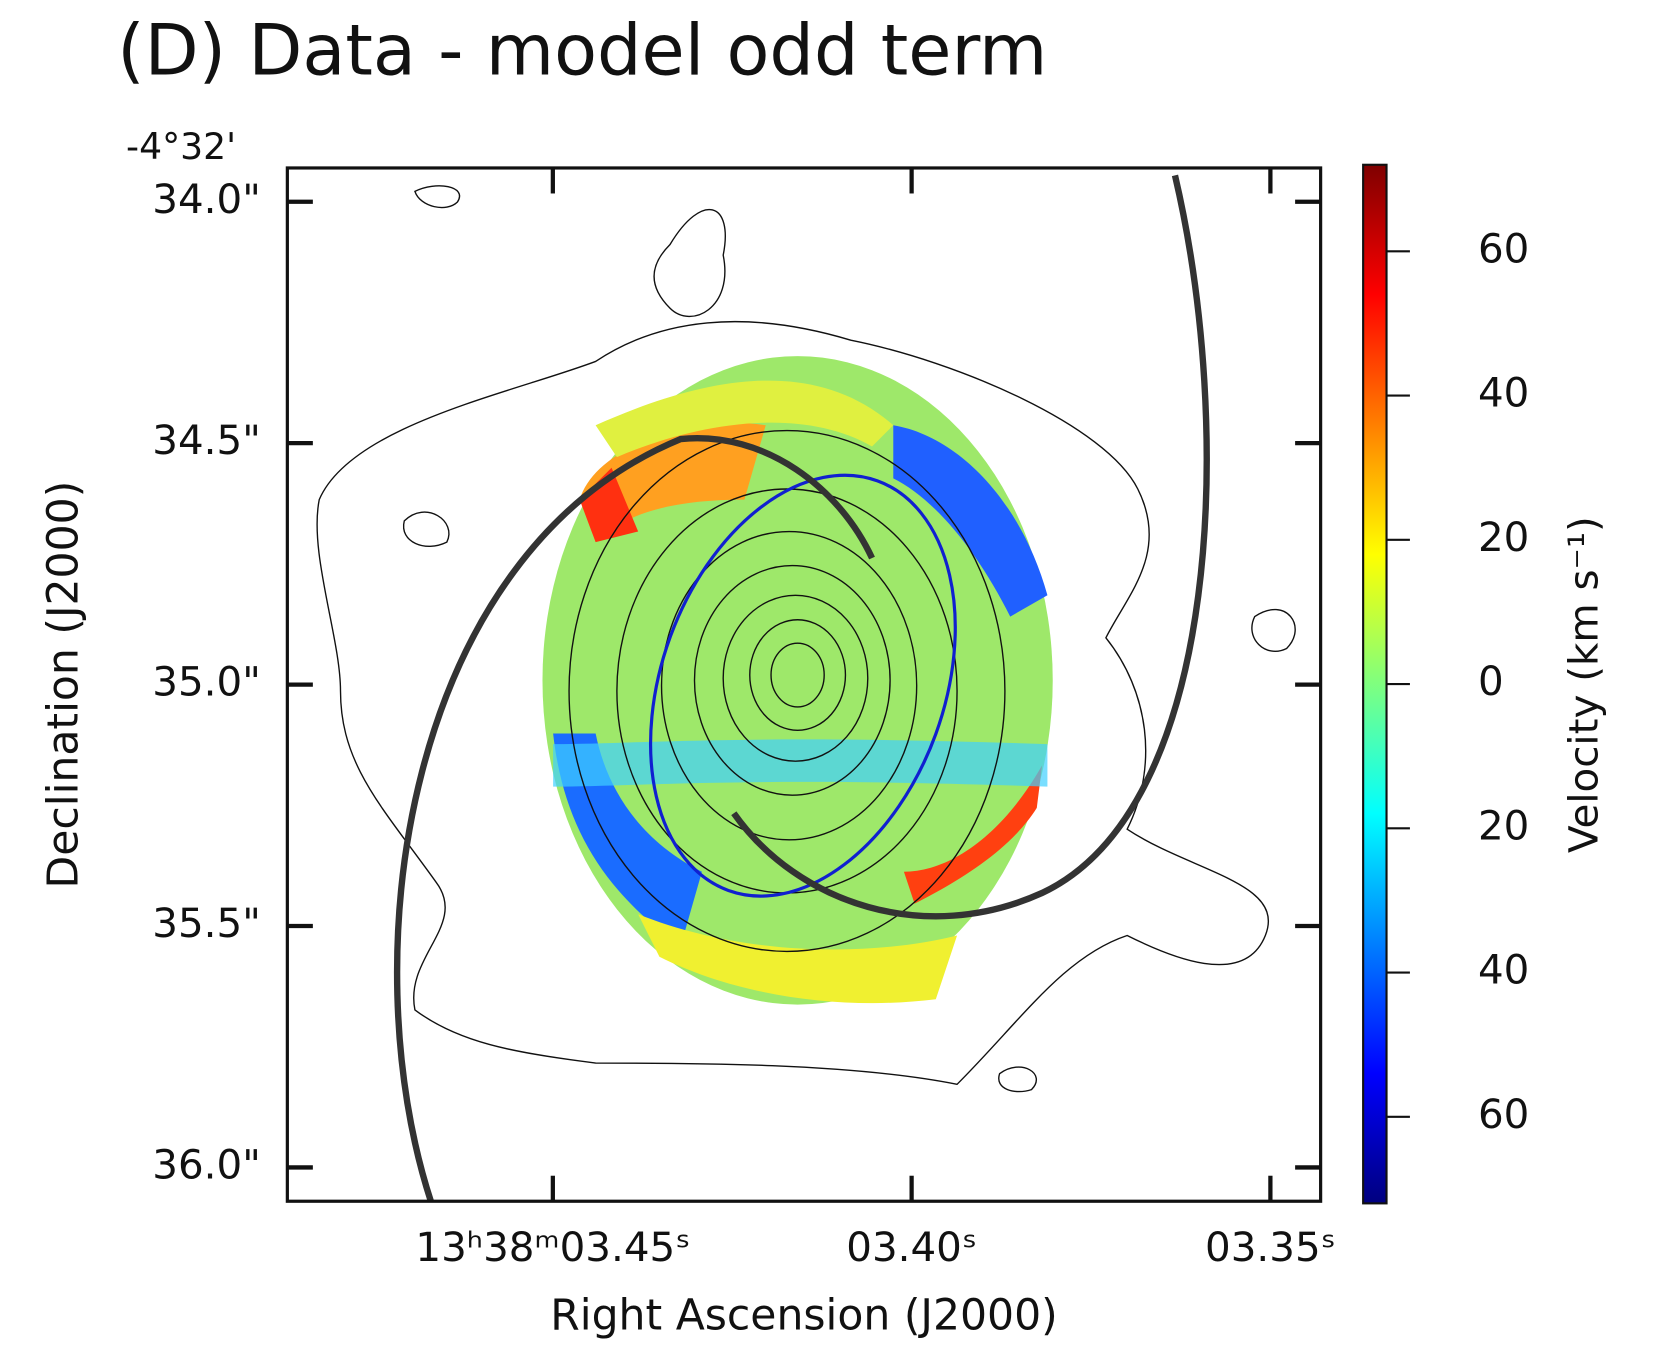 This screenshot has height=1349, width=1659. What do you see at coordinates (1583, 684) in the screenshot?
I see `colorbar-label: Velocity (km s⁻¹)` at bounding box center [1583, 684].